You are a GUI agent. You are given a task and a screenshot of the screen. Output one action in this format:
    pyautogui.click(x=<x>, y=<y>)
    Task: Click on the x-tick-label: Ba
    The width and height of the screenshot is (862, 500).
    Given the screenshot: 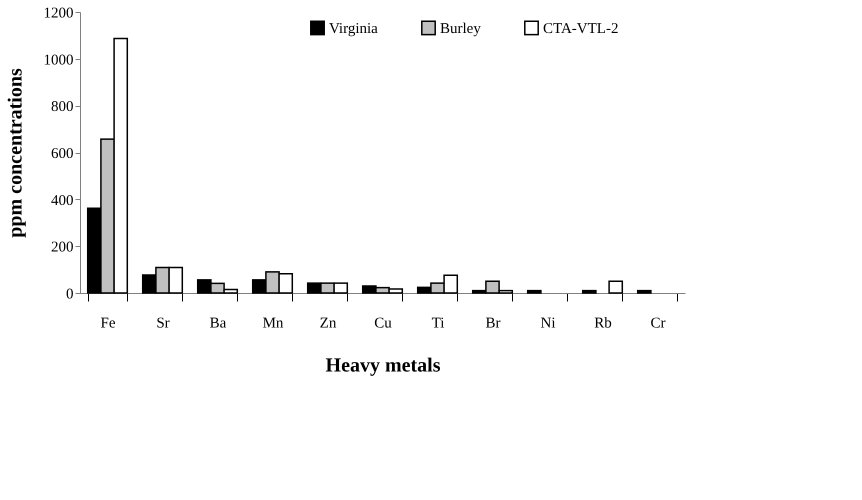 What is the action you would take?
    pyautogui.click(x=218, y=324)
    